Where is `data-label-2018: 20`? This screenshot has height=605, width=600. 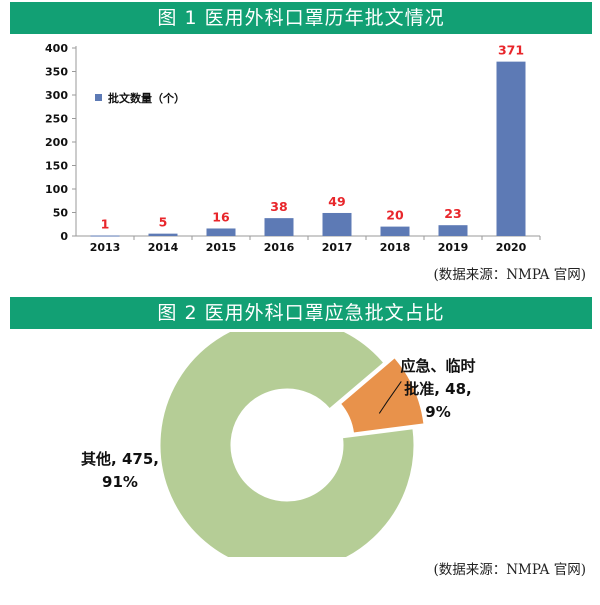 data-label-2018: 20 is located at coordinates (395, 215).